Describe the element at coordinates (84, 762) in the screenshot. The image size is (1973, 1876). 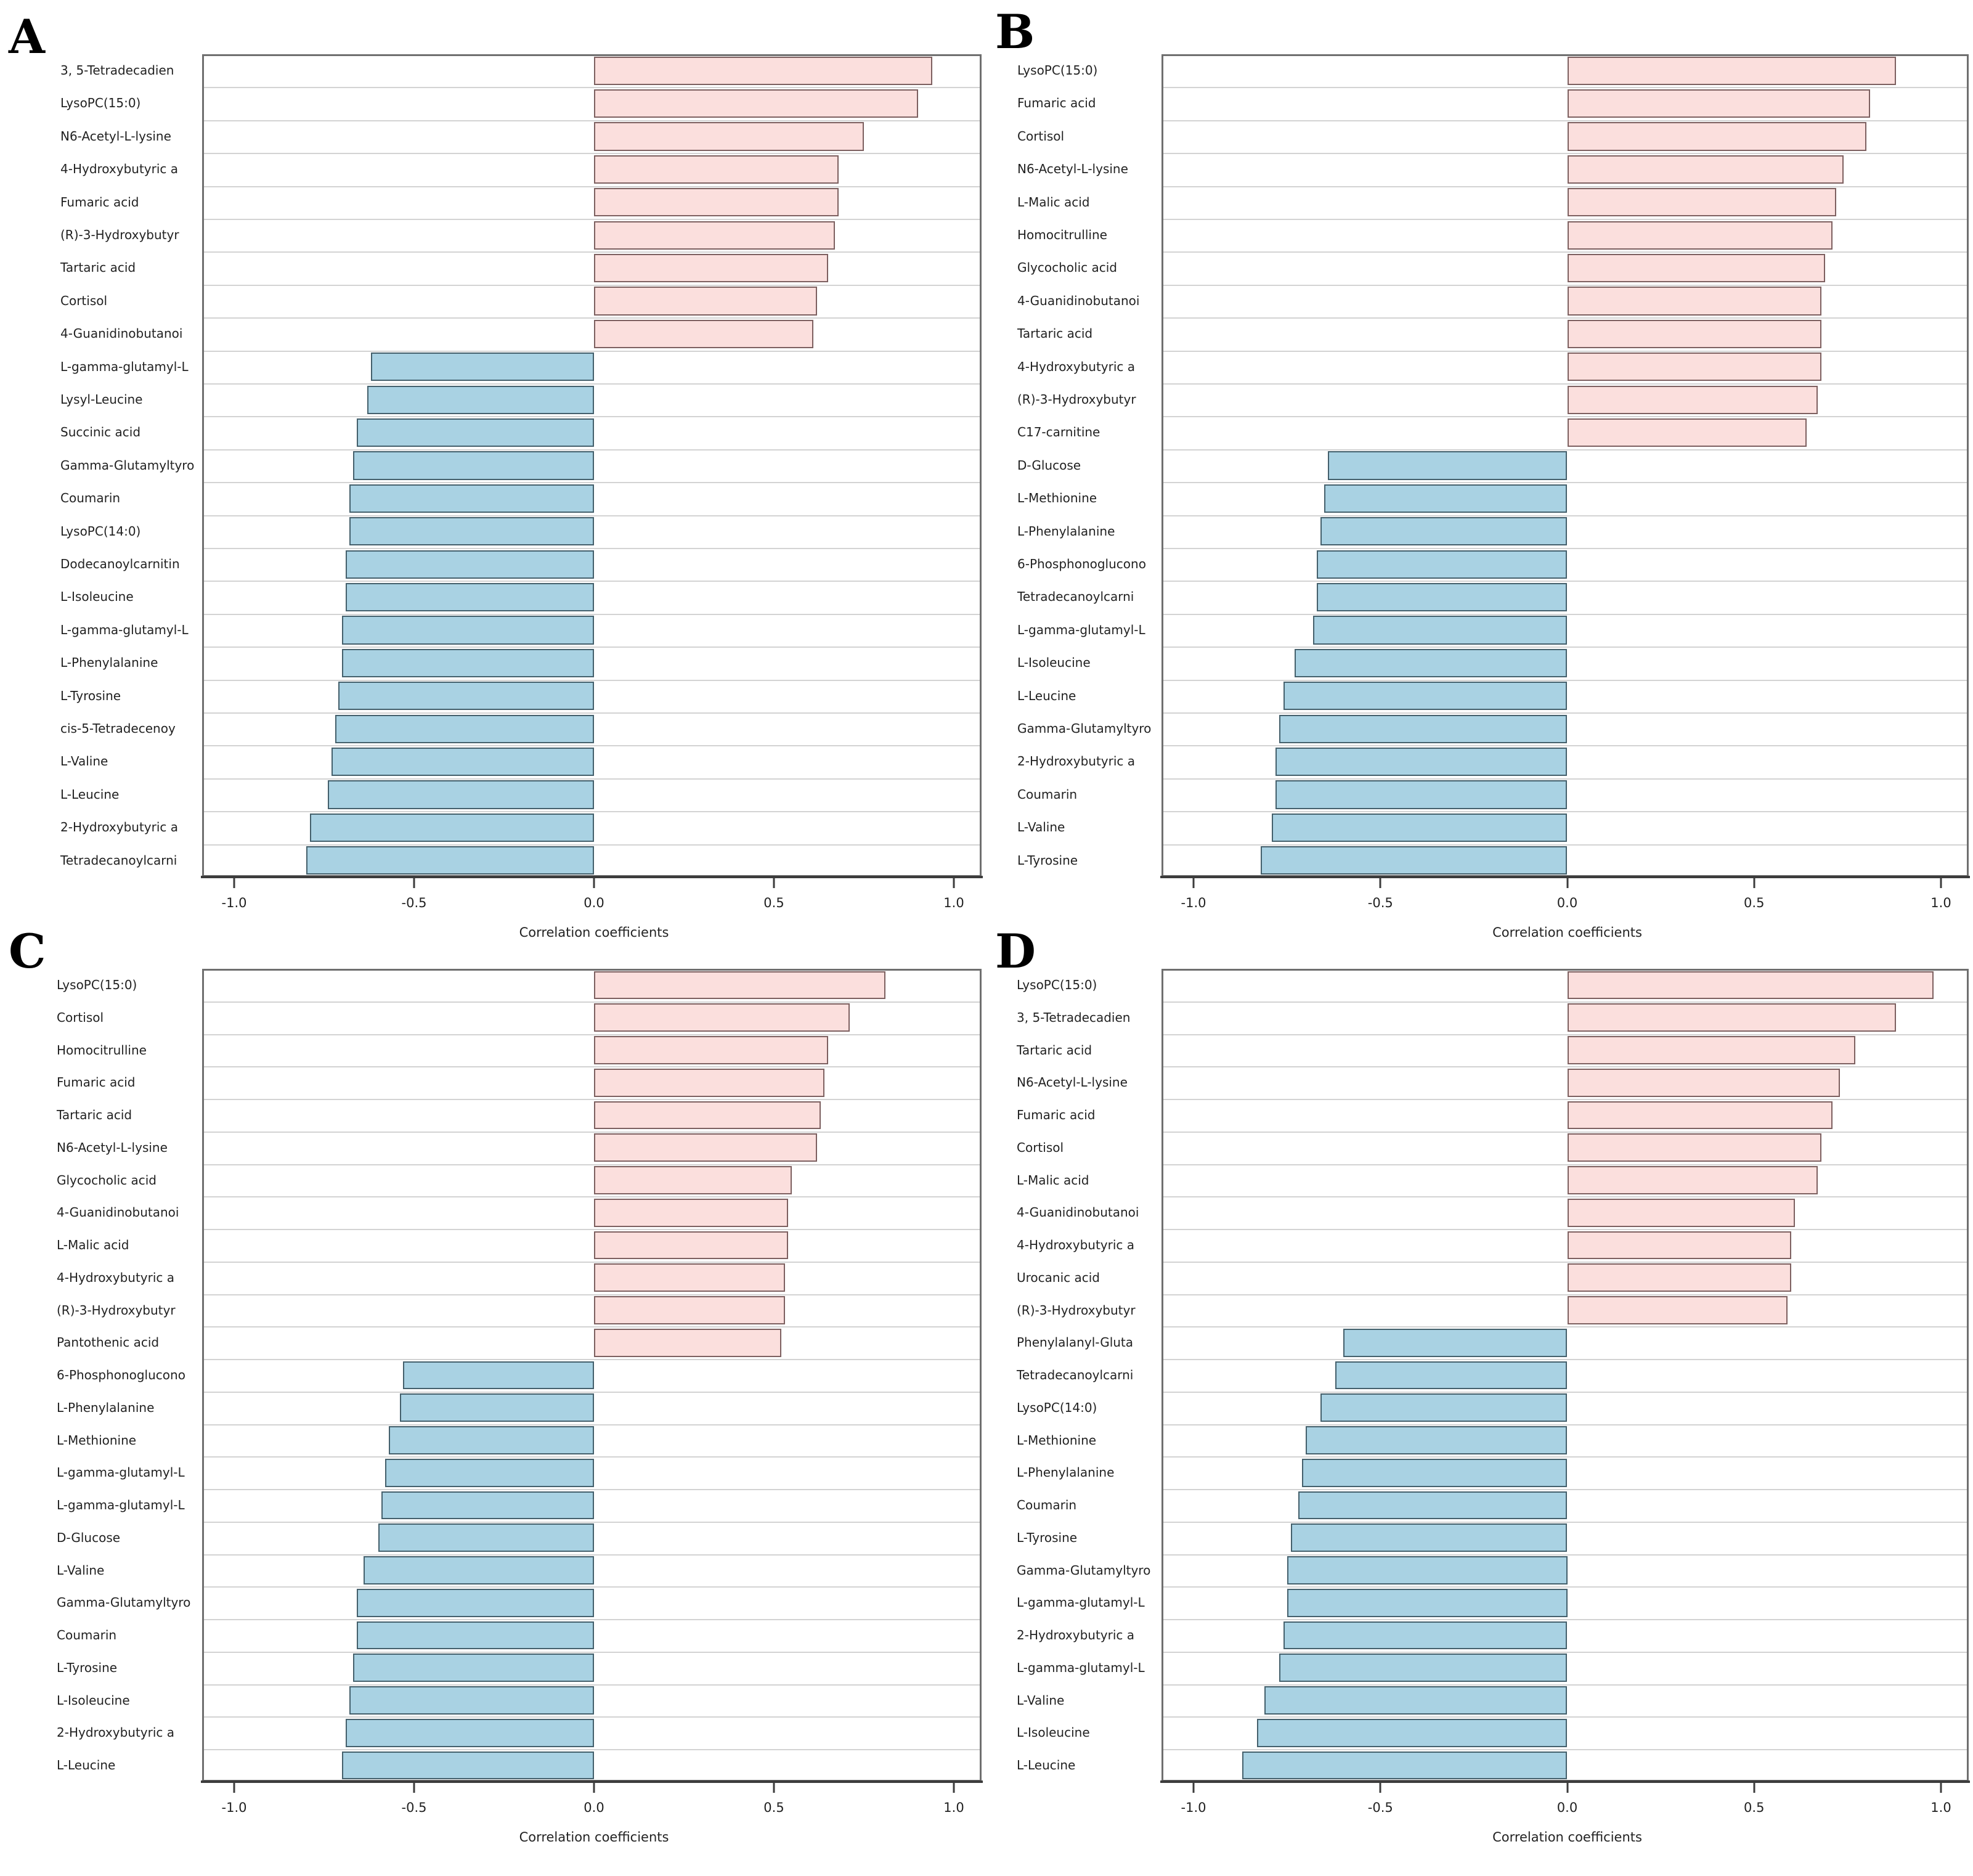
I see `category-label: L-Valine` at that location.